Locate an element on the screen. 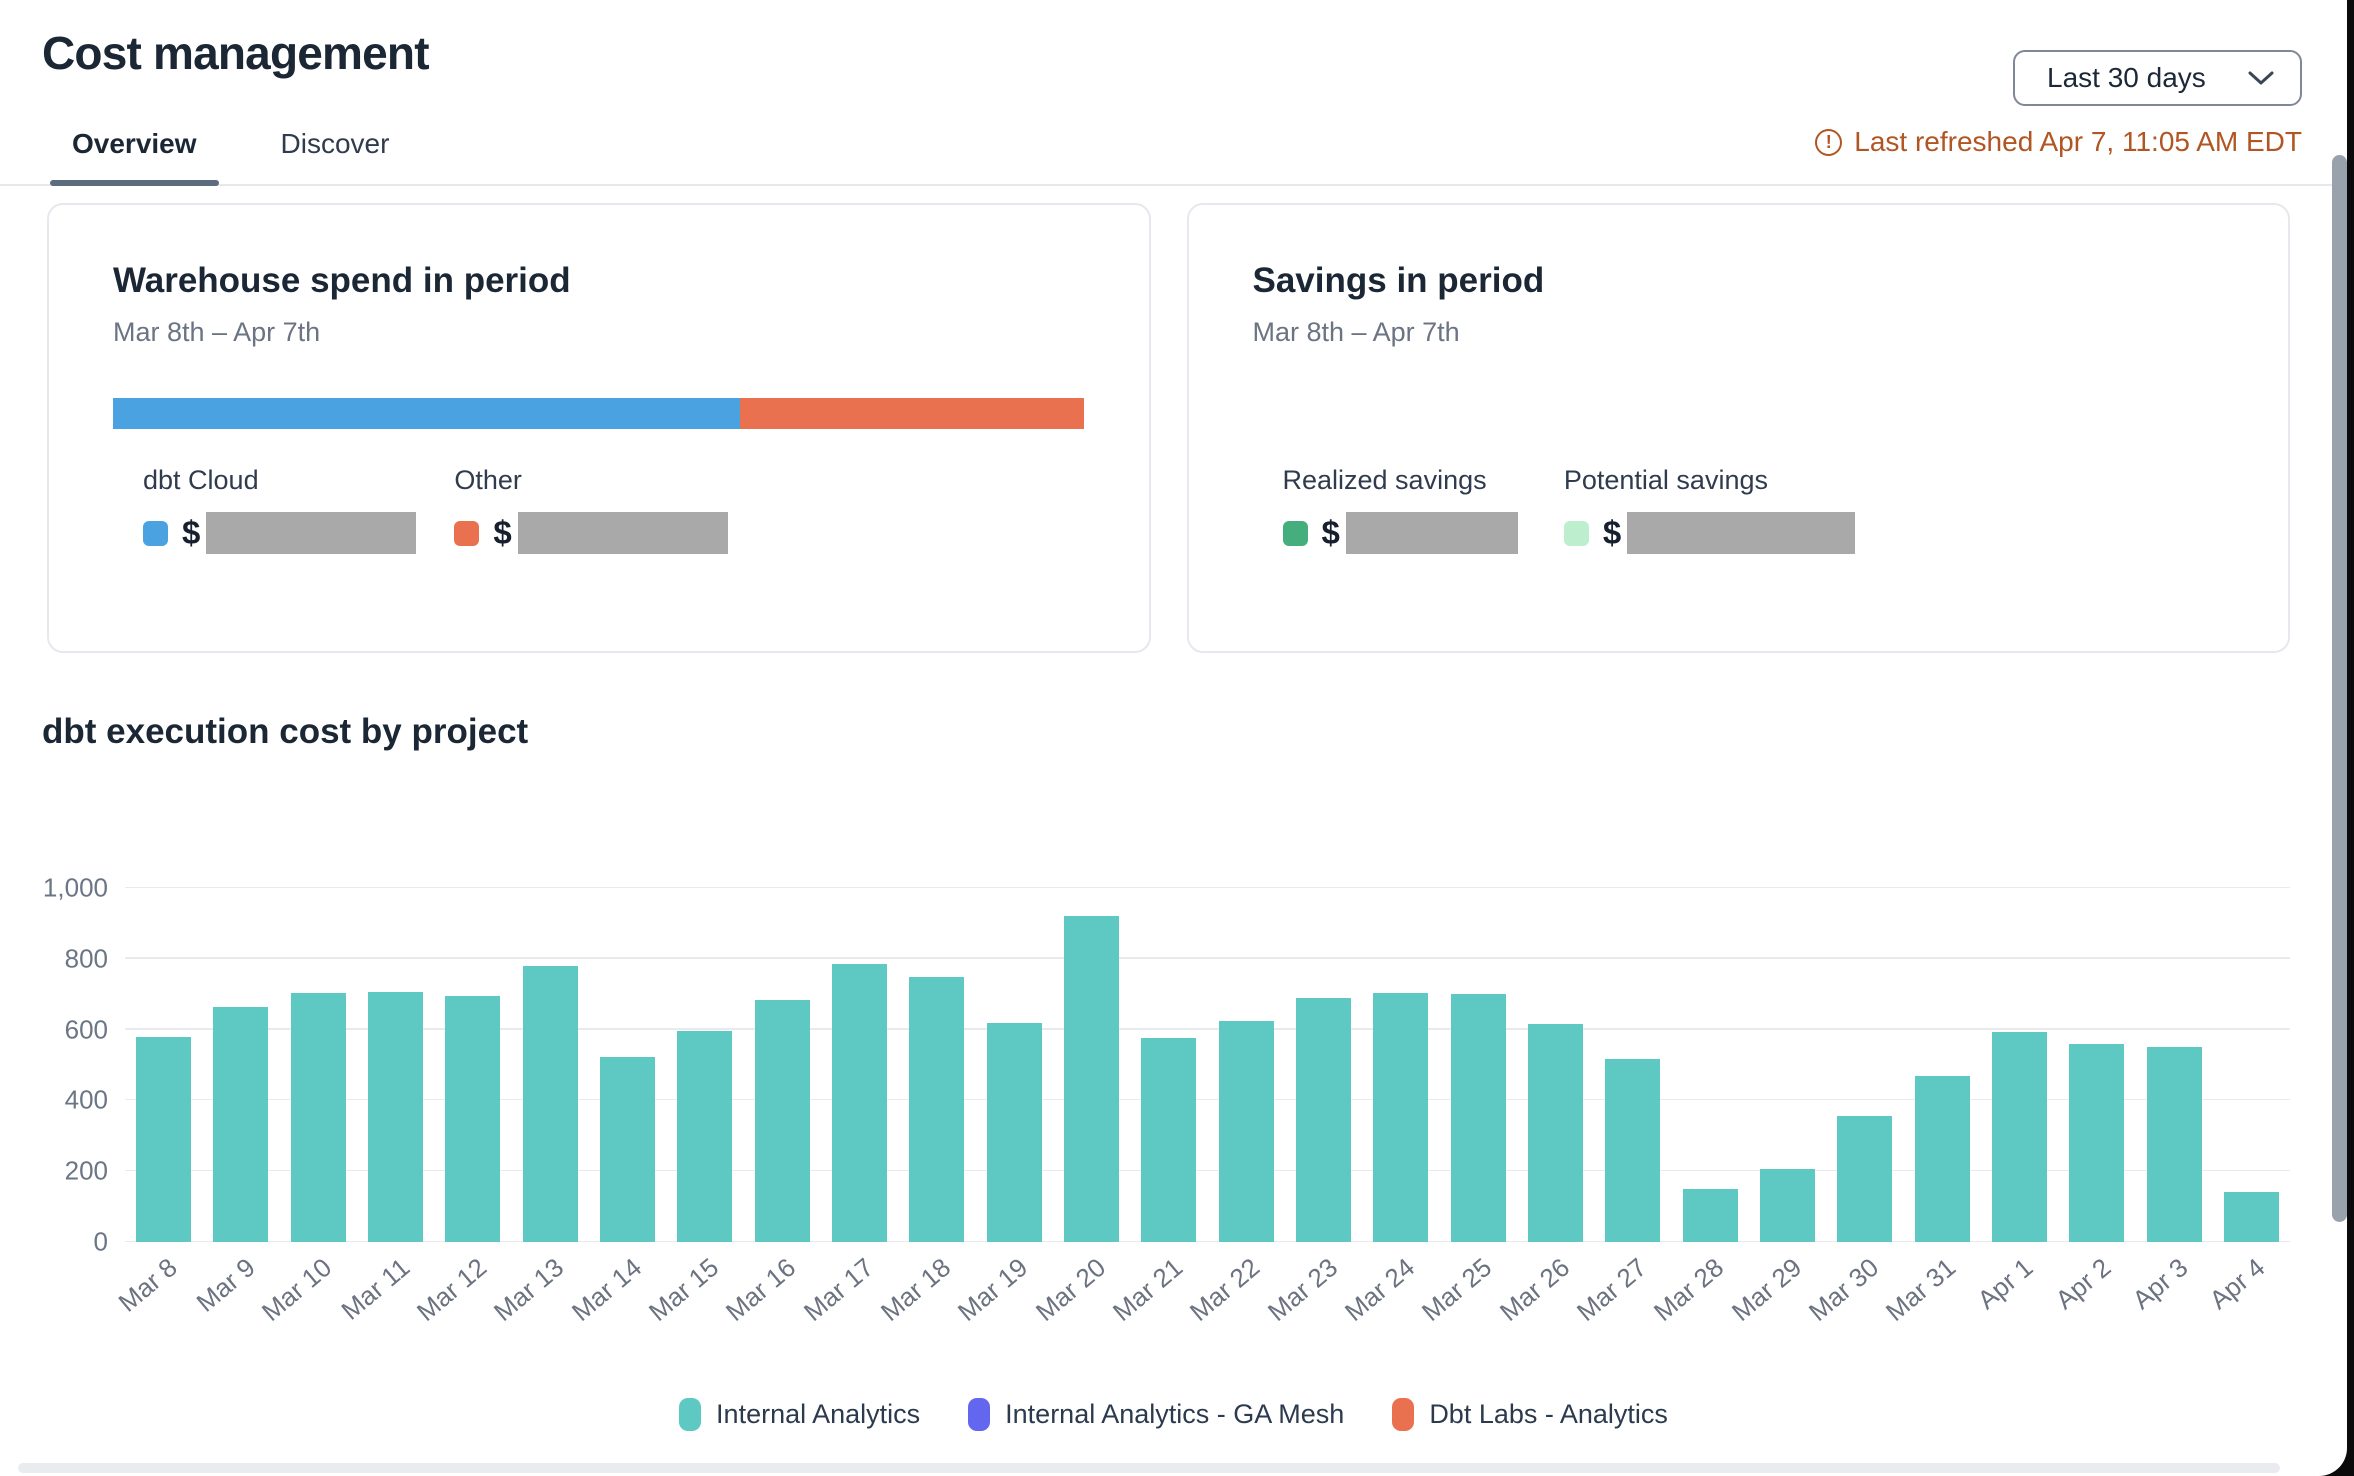 Image resolution: width=2354 pixels, height=1476 pixels. last-refreshed-status: ! Last refreshed Apr 7, 11:05 AM EDT is located at coordinates (2058, 142).